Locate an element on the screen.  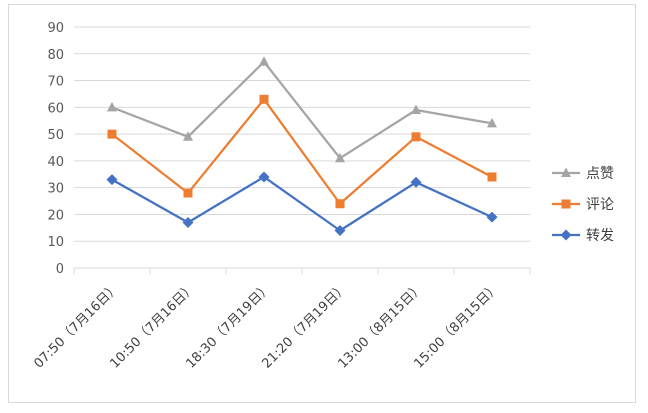
x-tick-label: 18:30（7月19日） is located at coordinates (228, 325).